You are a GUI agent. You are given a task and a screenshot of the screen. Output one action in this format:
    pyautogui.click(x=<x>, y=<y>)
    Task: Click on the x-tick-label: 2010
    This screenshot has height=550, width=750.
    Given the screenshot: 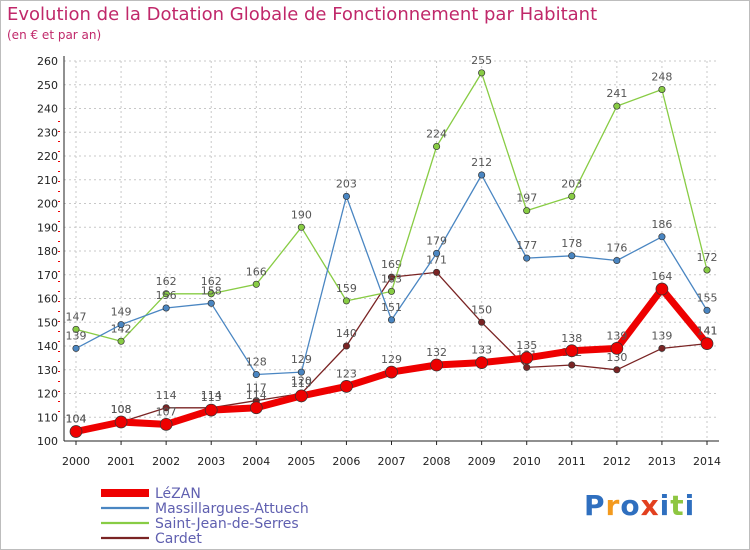 What is the action you would take?
    pyautogui.click(x=527, y=461)
    